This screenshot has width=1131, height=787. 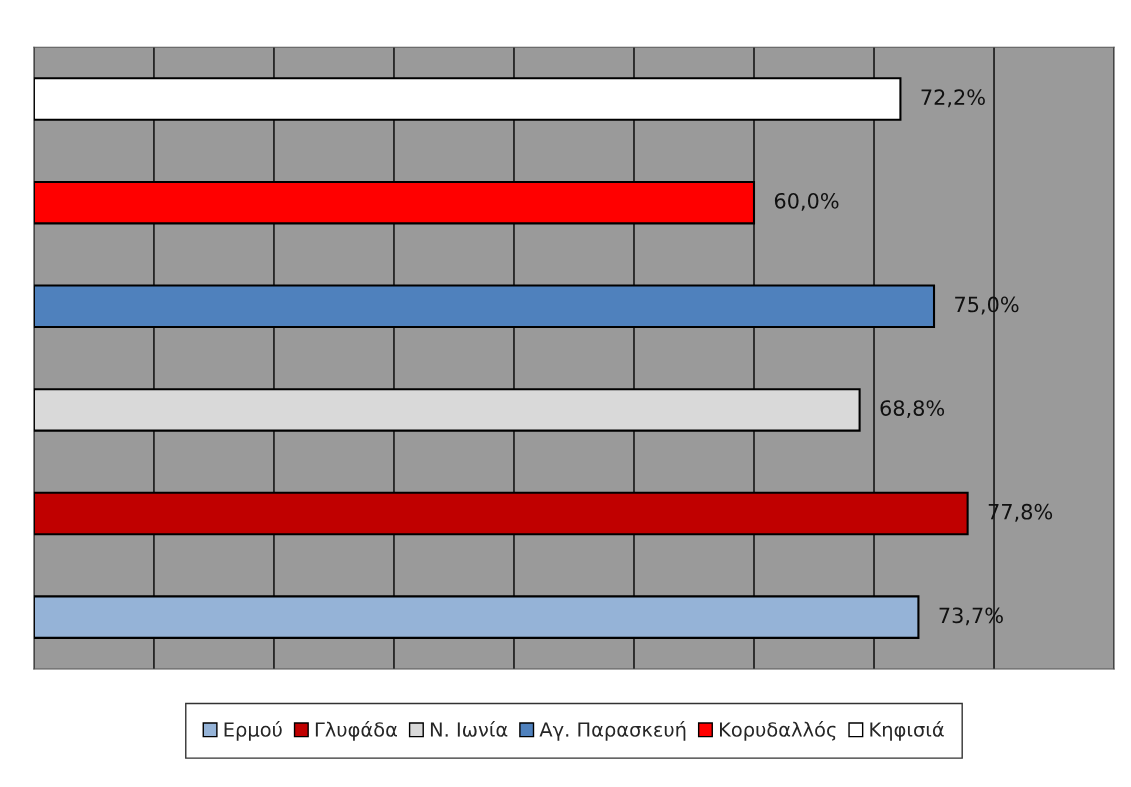 What do you see at coordinates (912, 409) in the screenshot?
I see `data-label: 68,8%` at bounding box center [912, 409].